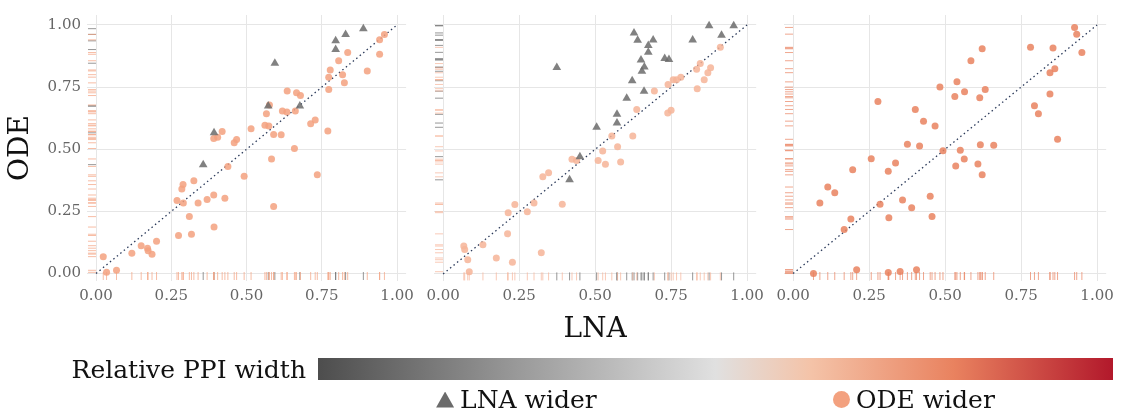  Describe the element at coordinates (528, 399) in the screenshot. I see `legend-label: LNA wider` at that location.